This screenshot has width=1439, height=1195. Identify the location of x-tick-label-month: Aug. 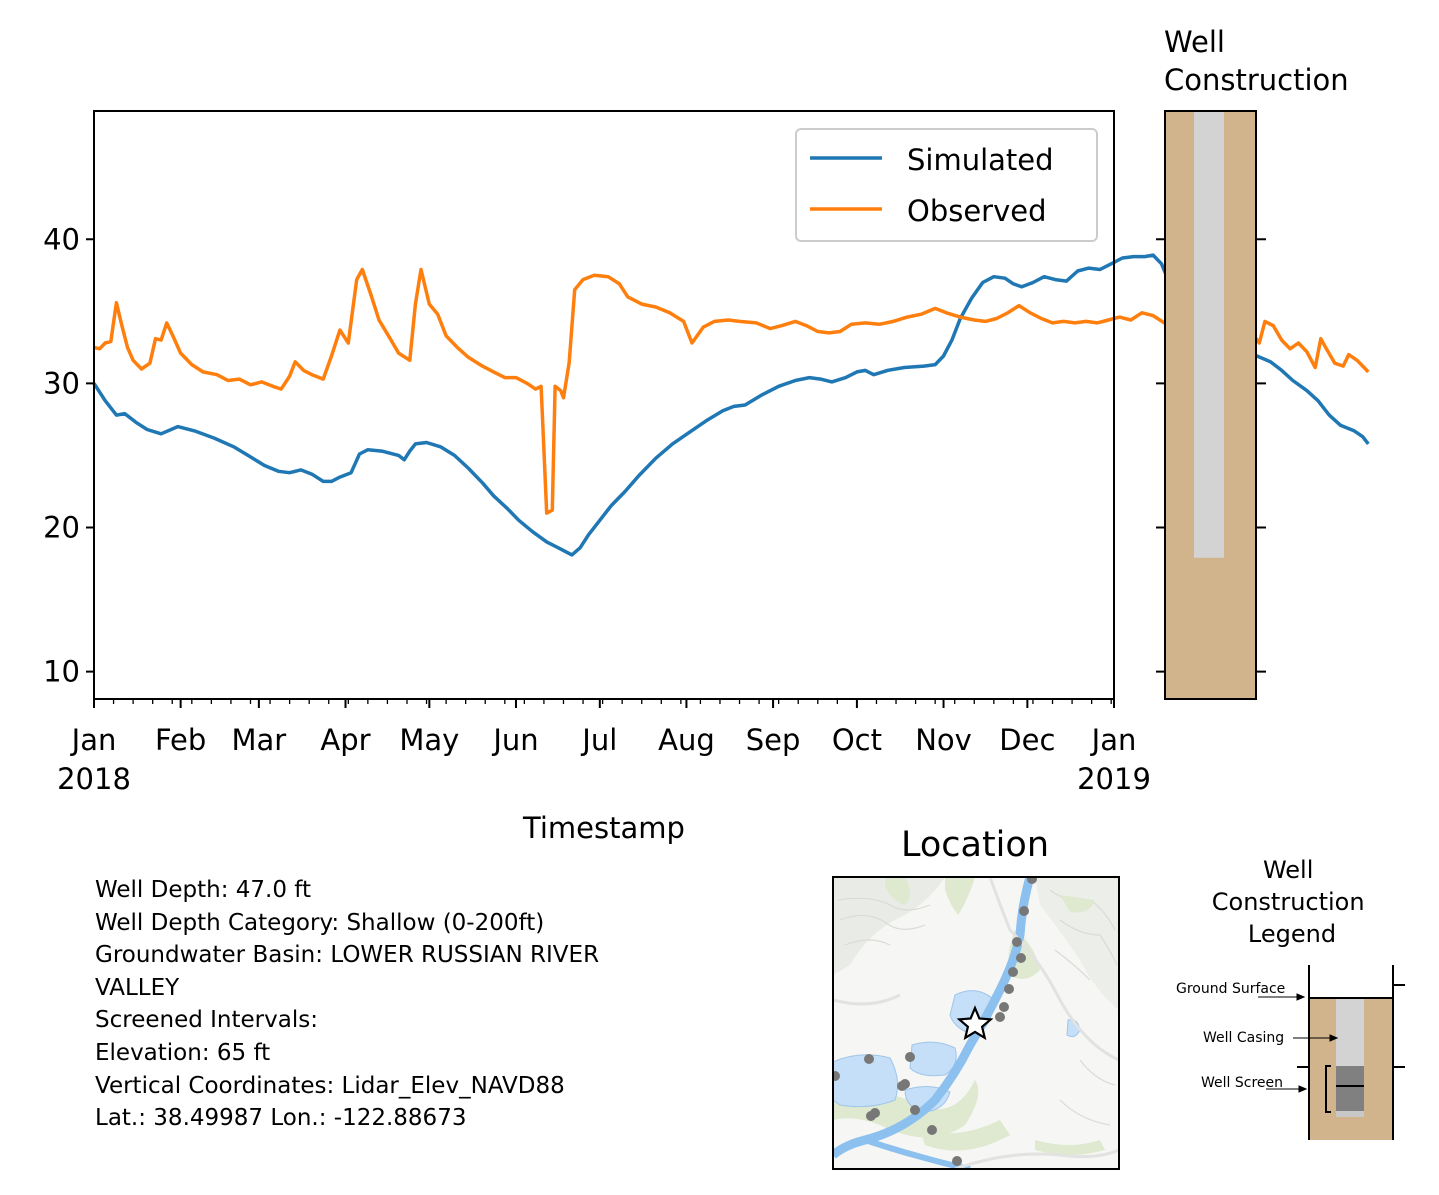
(686, 740).